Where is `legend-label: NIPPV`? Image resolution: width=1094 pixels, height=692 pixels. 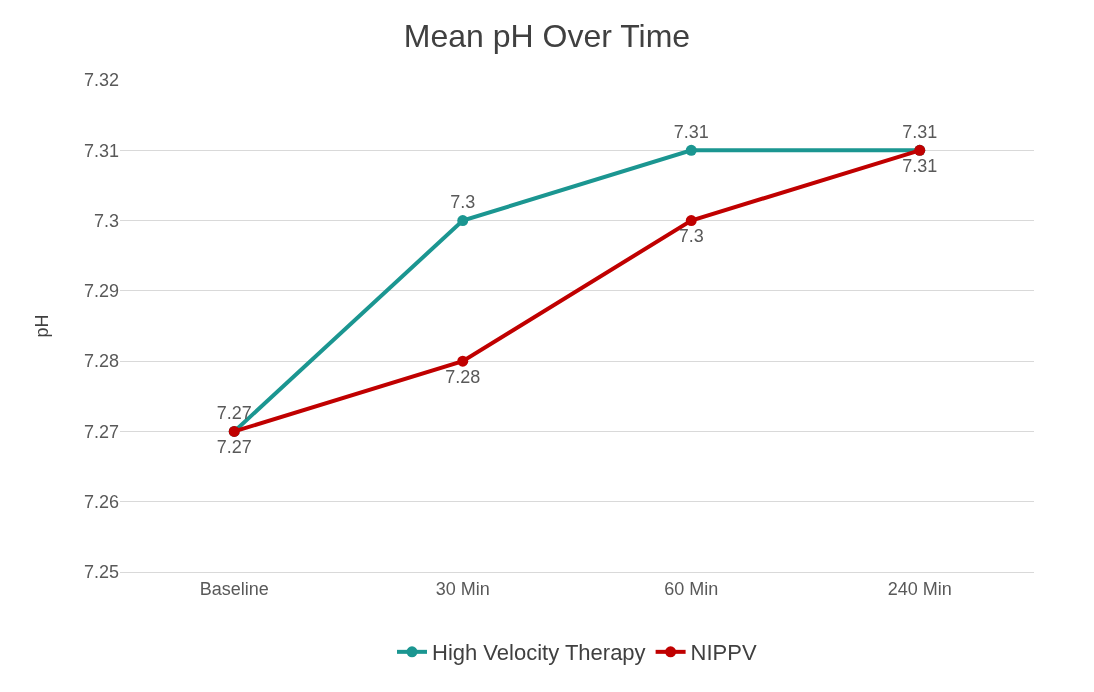 legend-label: NIPPV is located at coordinates (723, 653).